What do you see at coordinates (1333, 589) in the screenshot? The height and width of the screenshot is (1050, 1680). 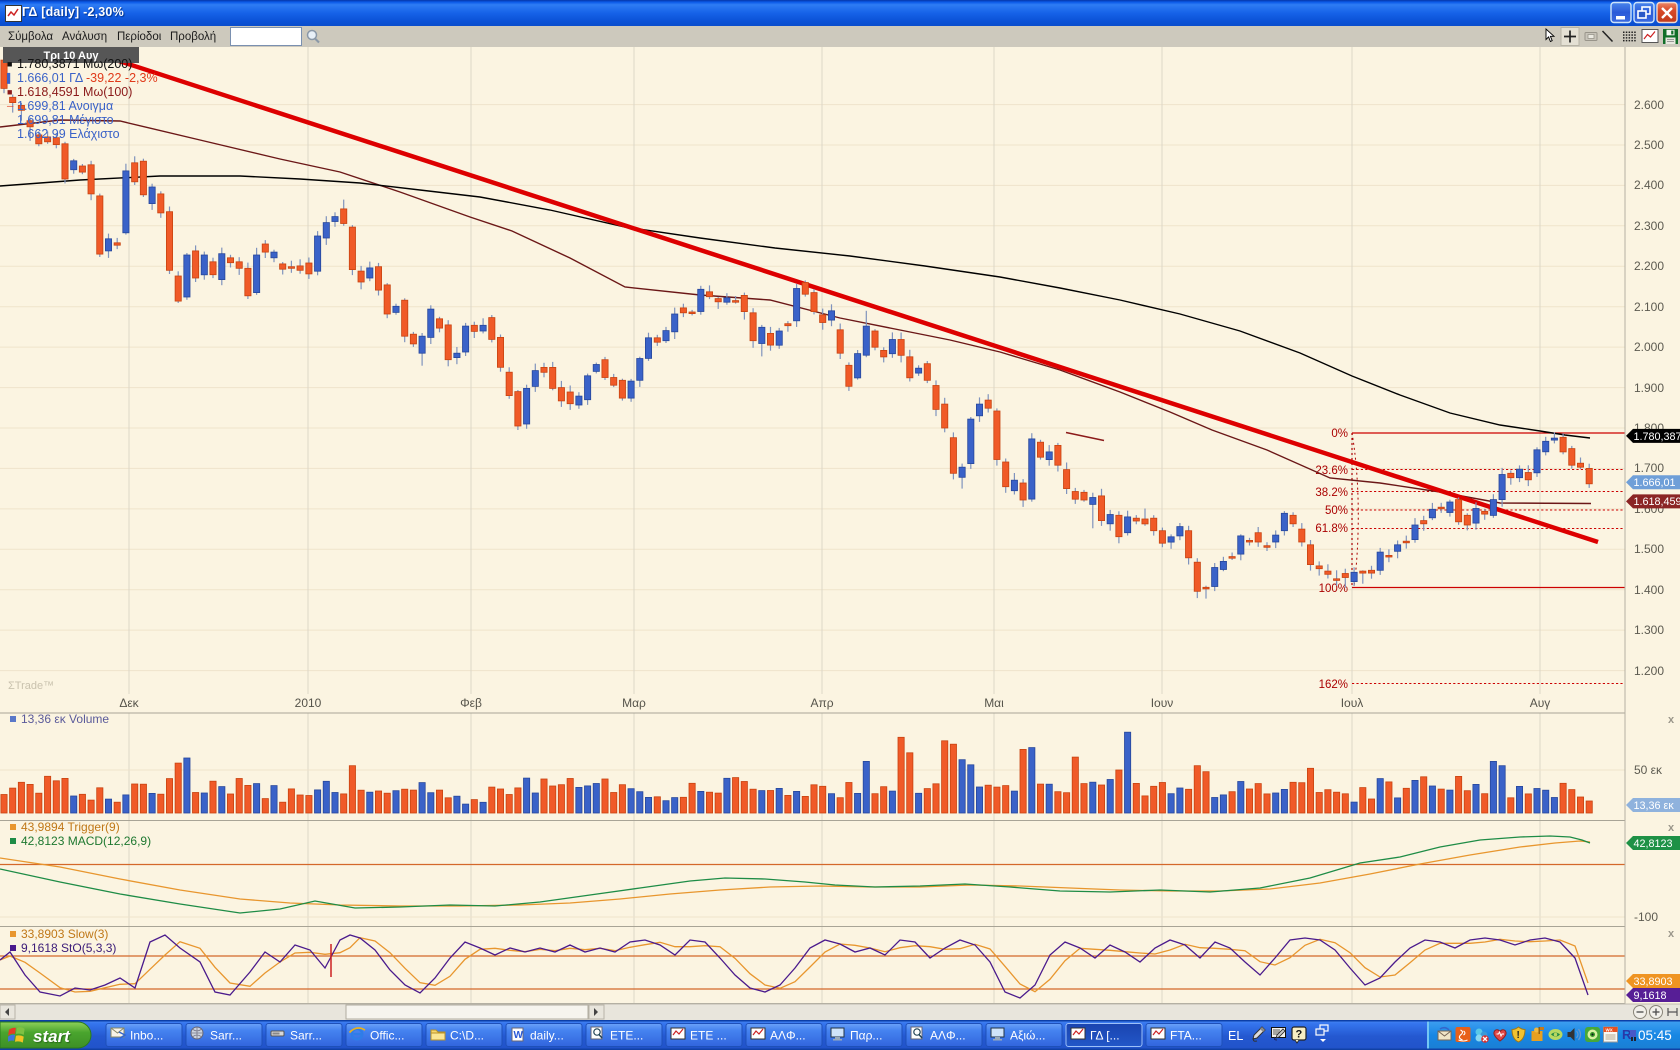 I see `svg-text: 100%` at bounding box center [1333, 589].